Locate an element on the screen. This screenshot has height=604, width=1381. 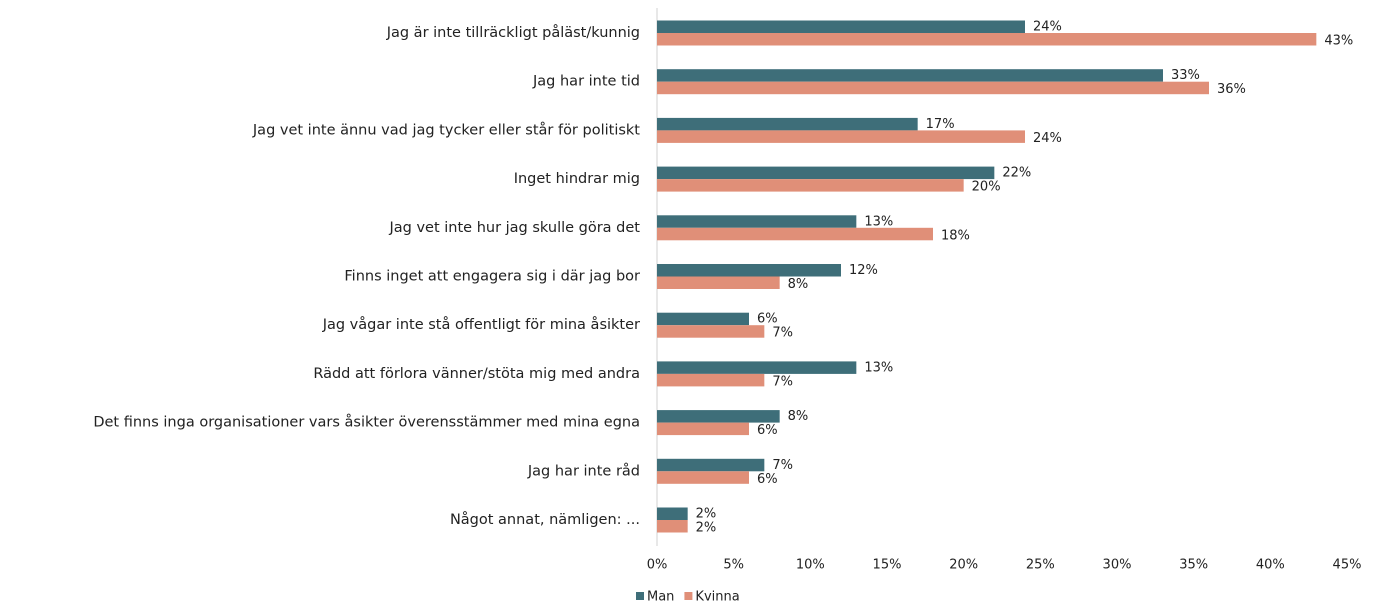
x-tick-label: 45% is located at coordinates (1347, 565).